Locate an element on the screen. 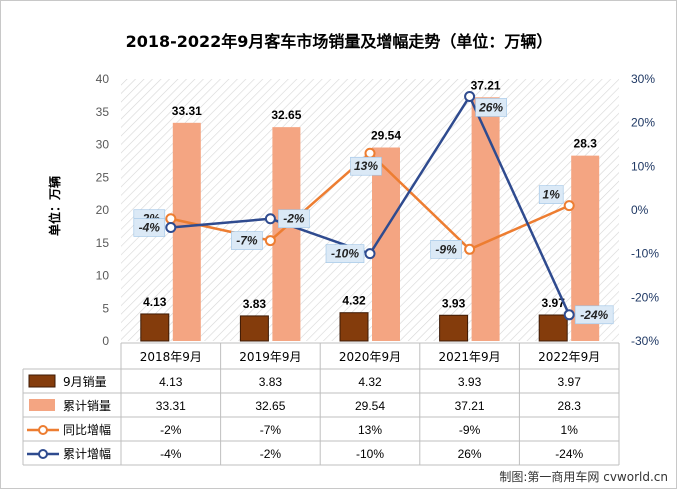  growth-label: -24% is located at coordinates (594, 315).